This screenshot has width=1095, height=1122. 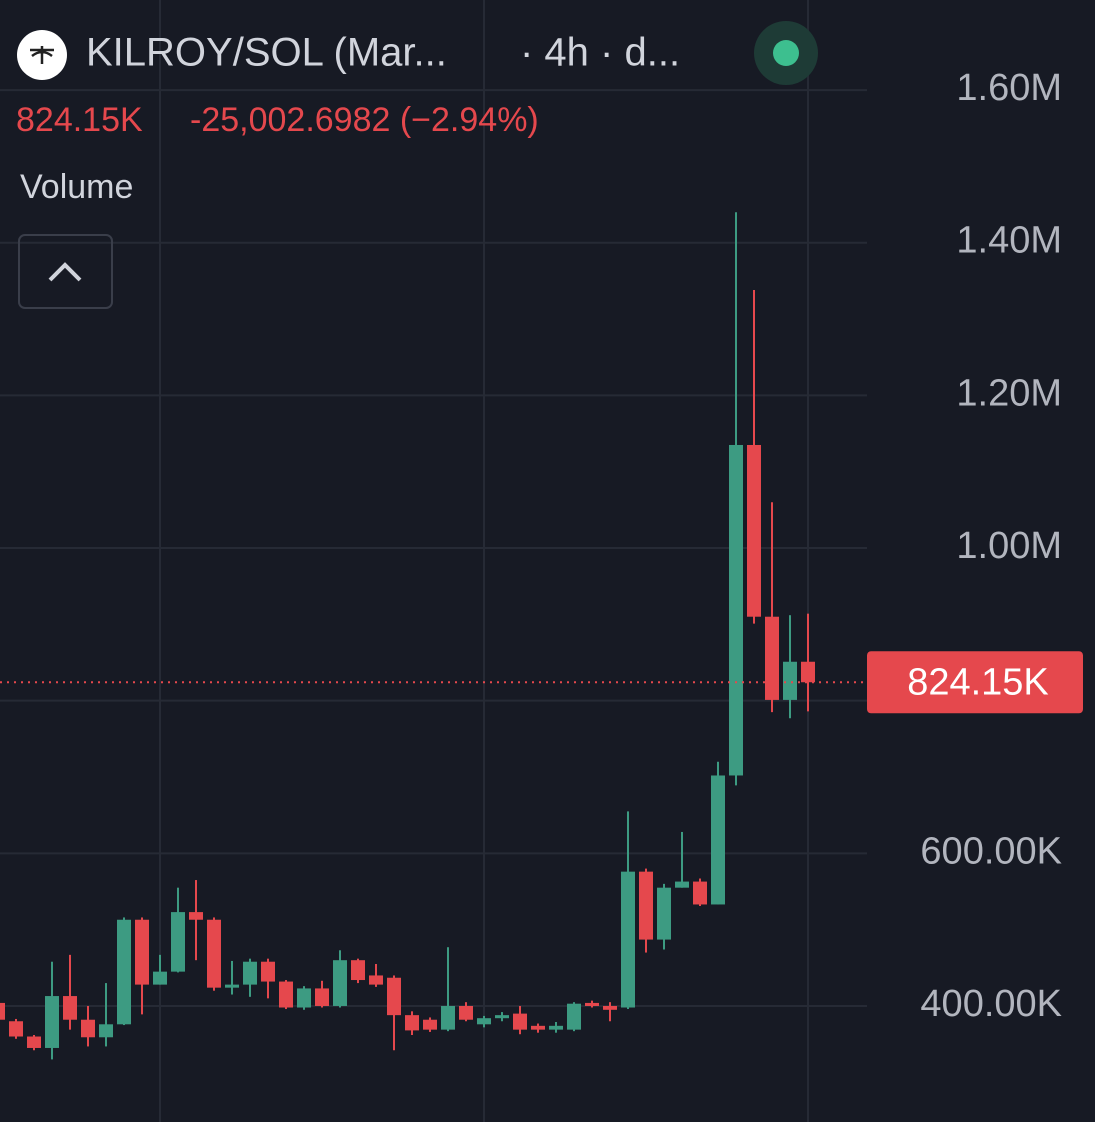 I want to click on y-tick-label: 1.20M, so click(x=1009, y=393).